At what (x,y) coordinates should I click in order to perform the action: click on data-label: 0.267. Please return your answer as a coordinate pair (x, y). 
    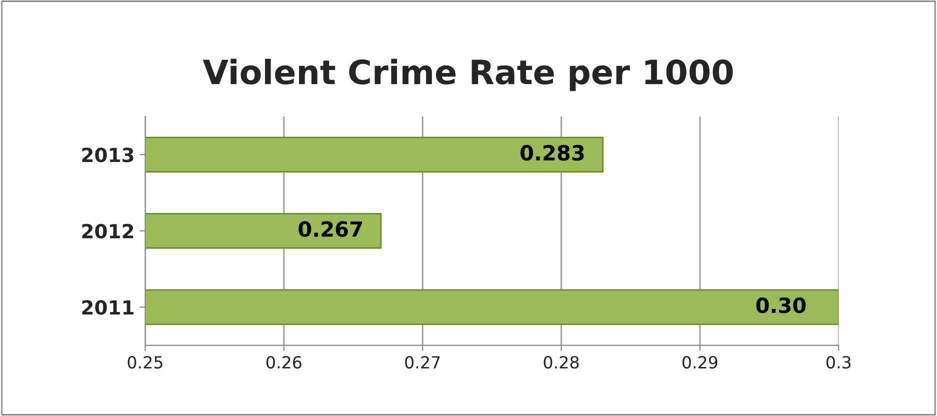
    Looking at the image, I should click on (330, 229).